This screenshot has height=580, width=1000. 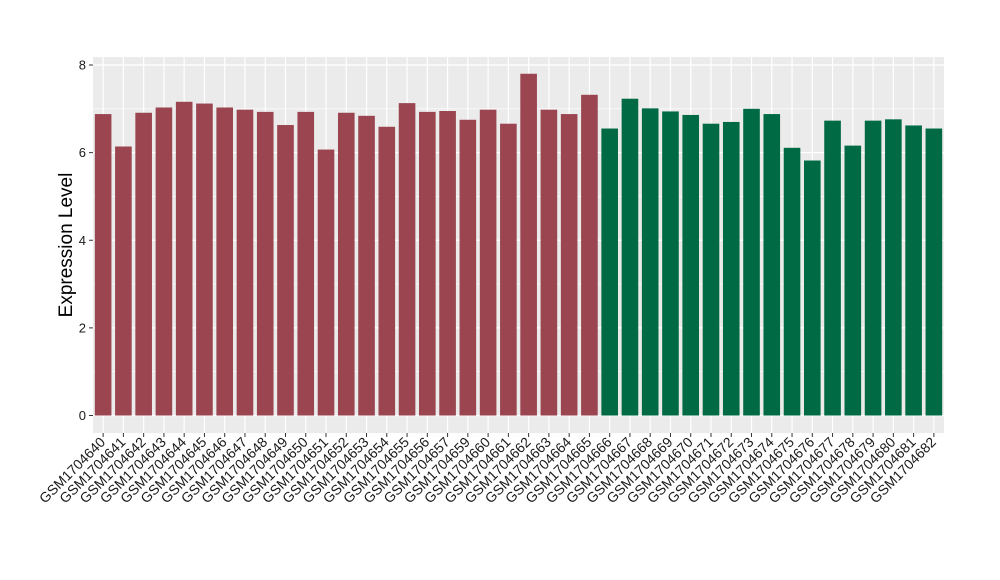 I want to click on y-axis: 0 2 4 6 8, so click(x=86, y=240).